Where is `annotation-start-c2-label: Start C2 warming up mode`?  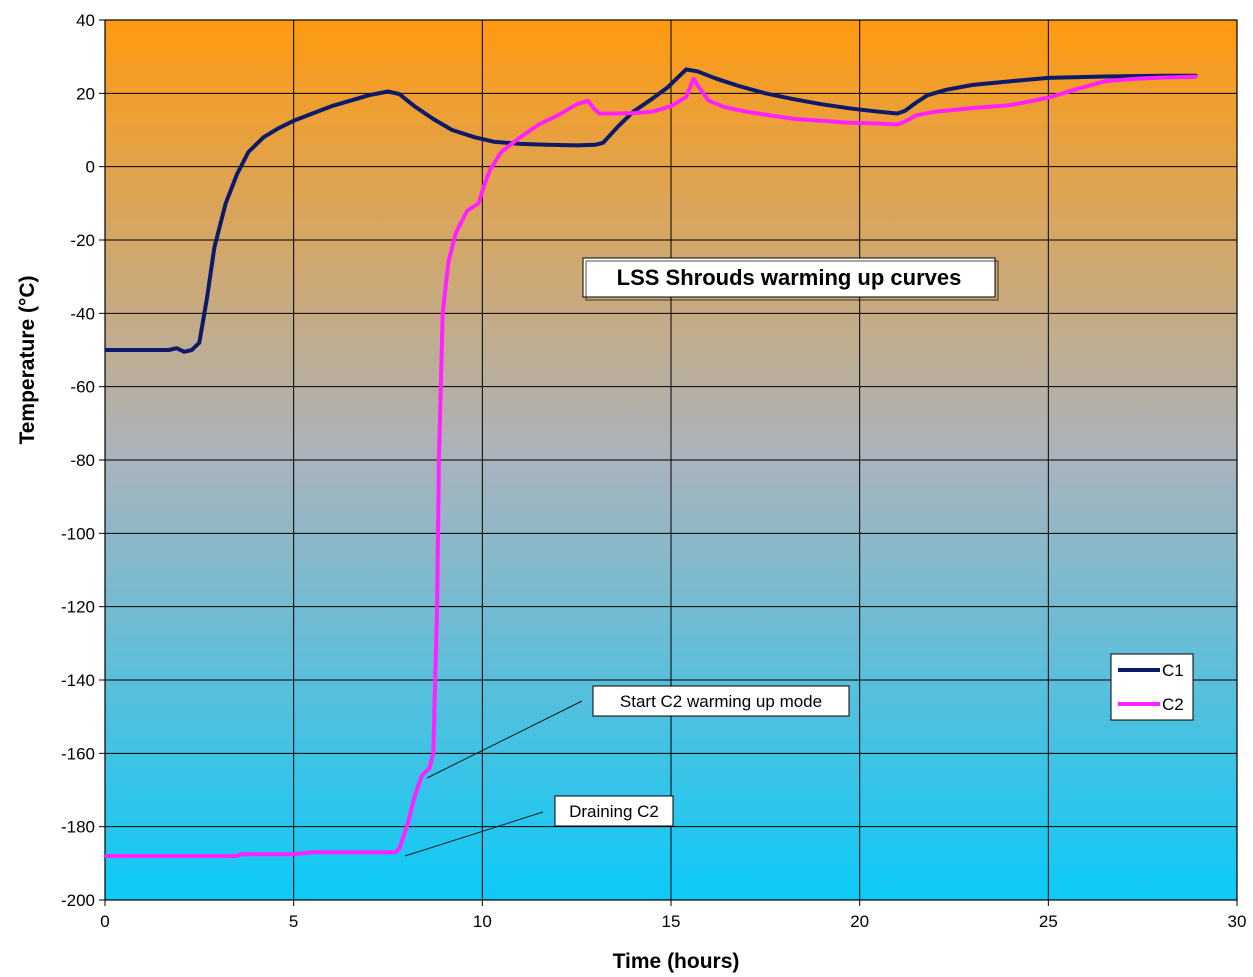 annotation-start-c2-label: Start C2 warming up mode is located at coordinates (721, 701).